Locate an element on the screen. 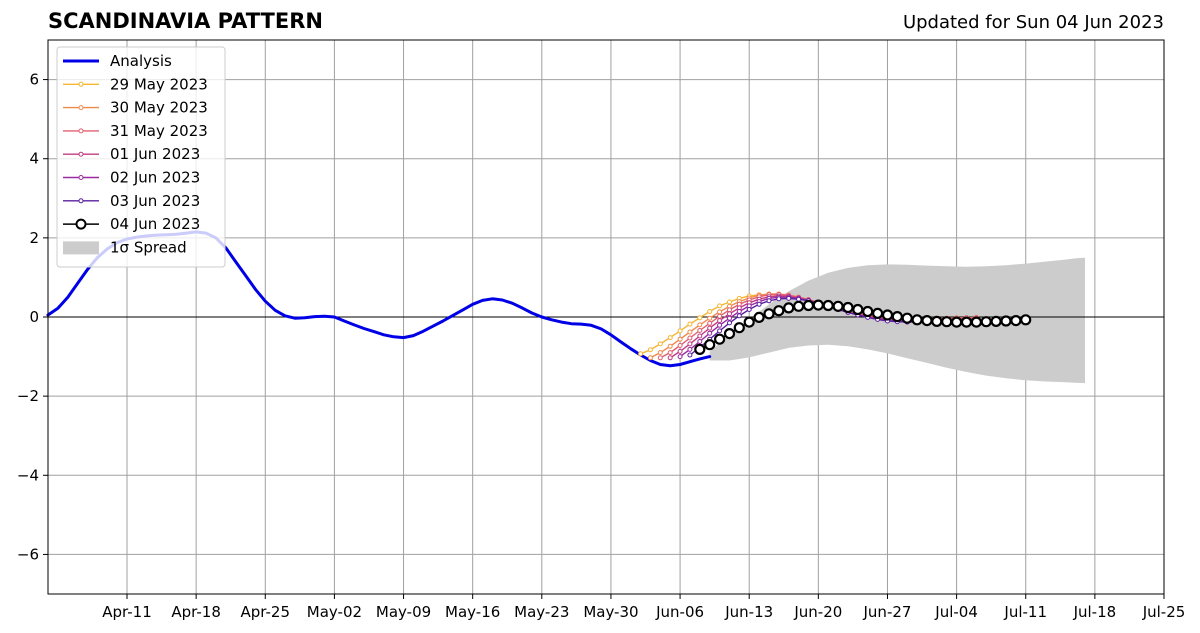  legend-label: 04 Jun 2023 is located at coordinates (155, 224).